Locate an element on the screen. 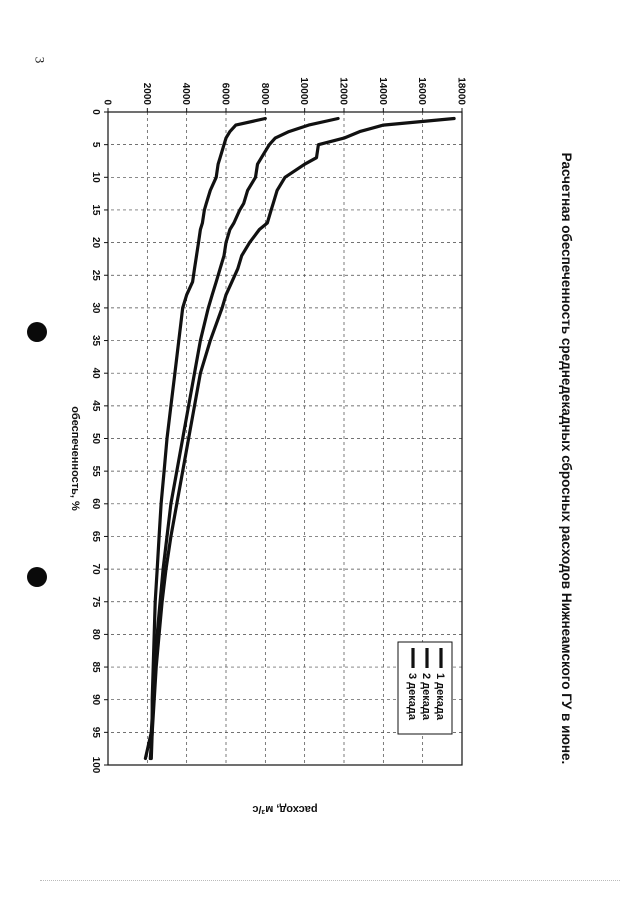  punch-hole-lower is located at coordinates (37, 577).